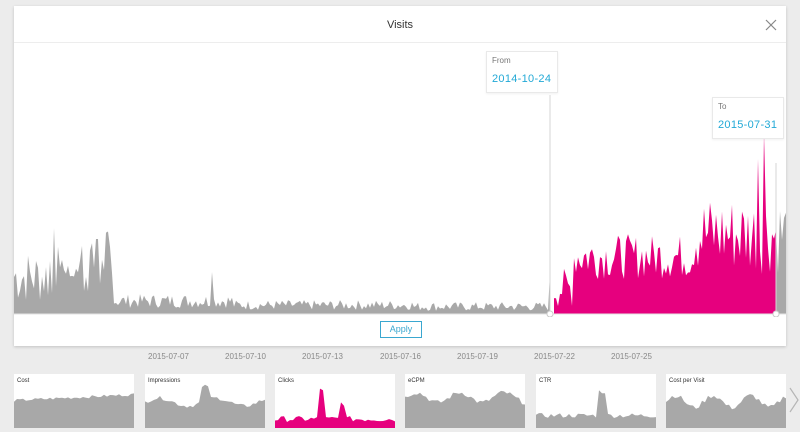 Image resolution: width=800 pixels, height=432 pixels. I want to click on metric-label: eCPM, so click(416, 381).